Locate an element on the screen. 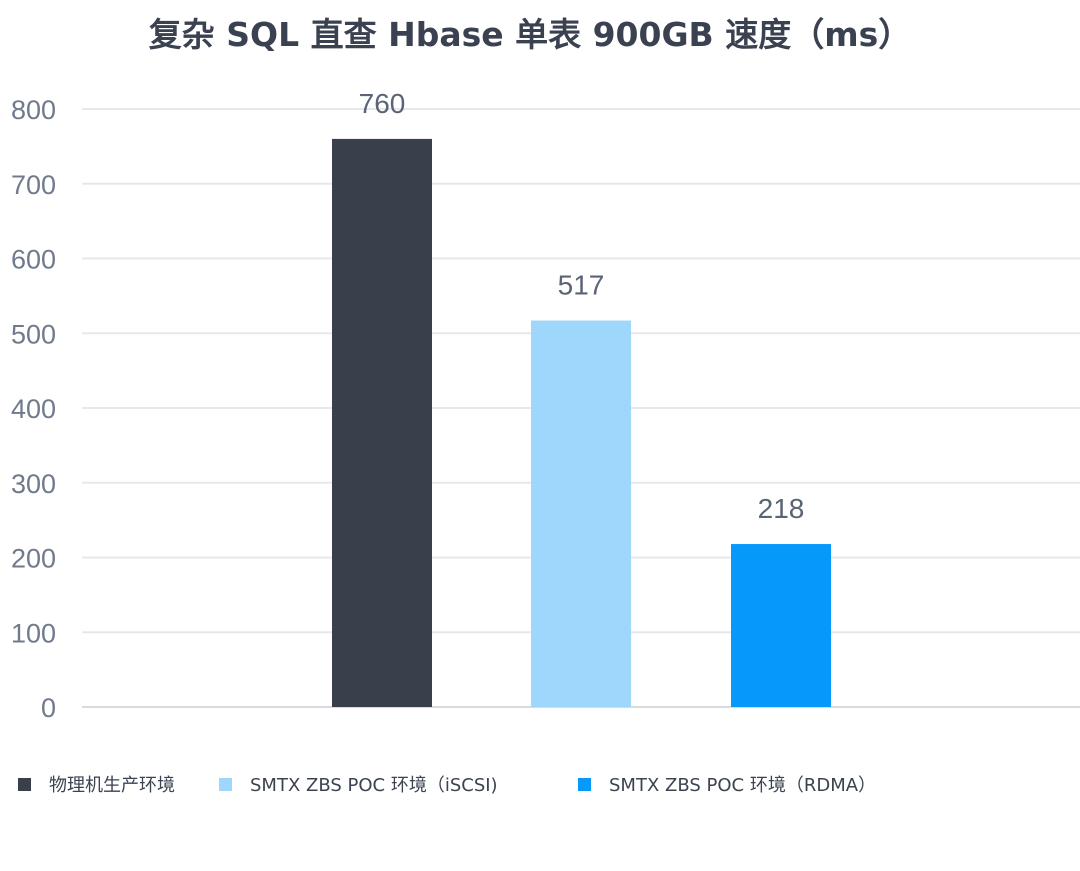  y-tick-label: 0 is located at coordinates (48, 708).